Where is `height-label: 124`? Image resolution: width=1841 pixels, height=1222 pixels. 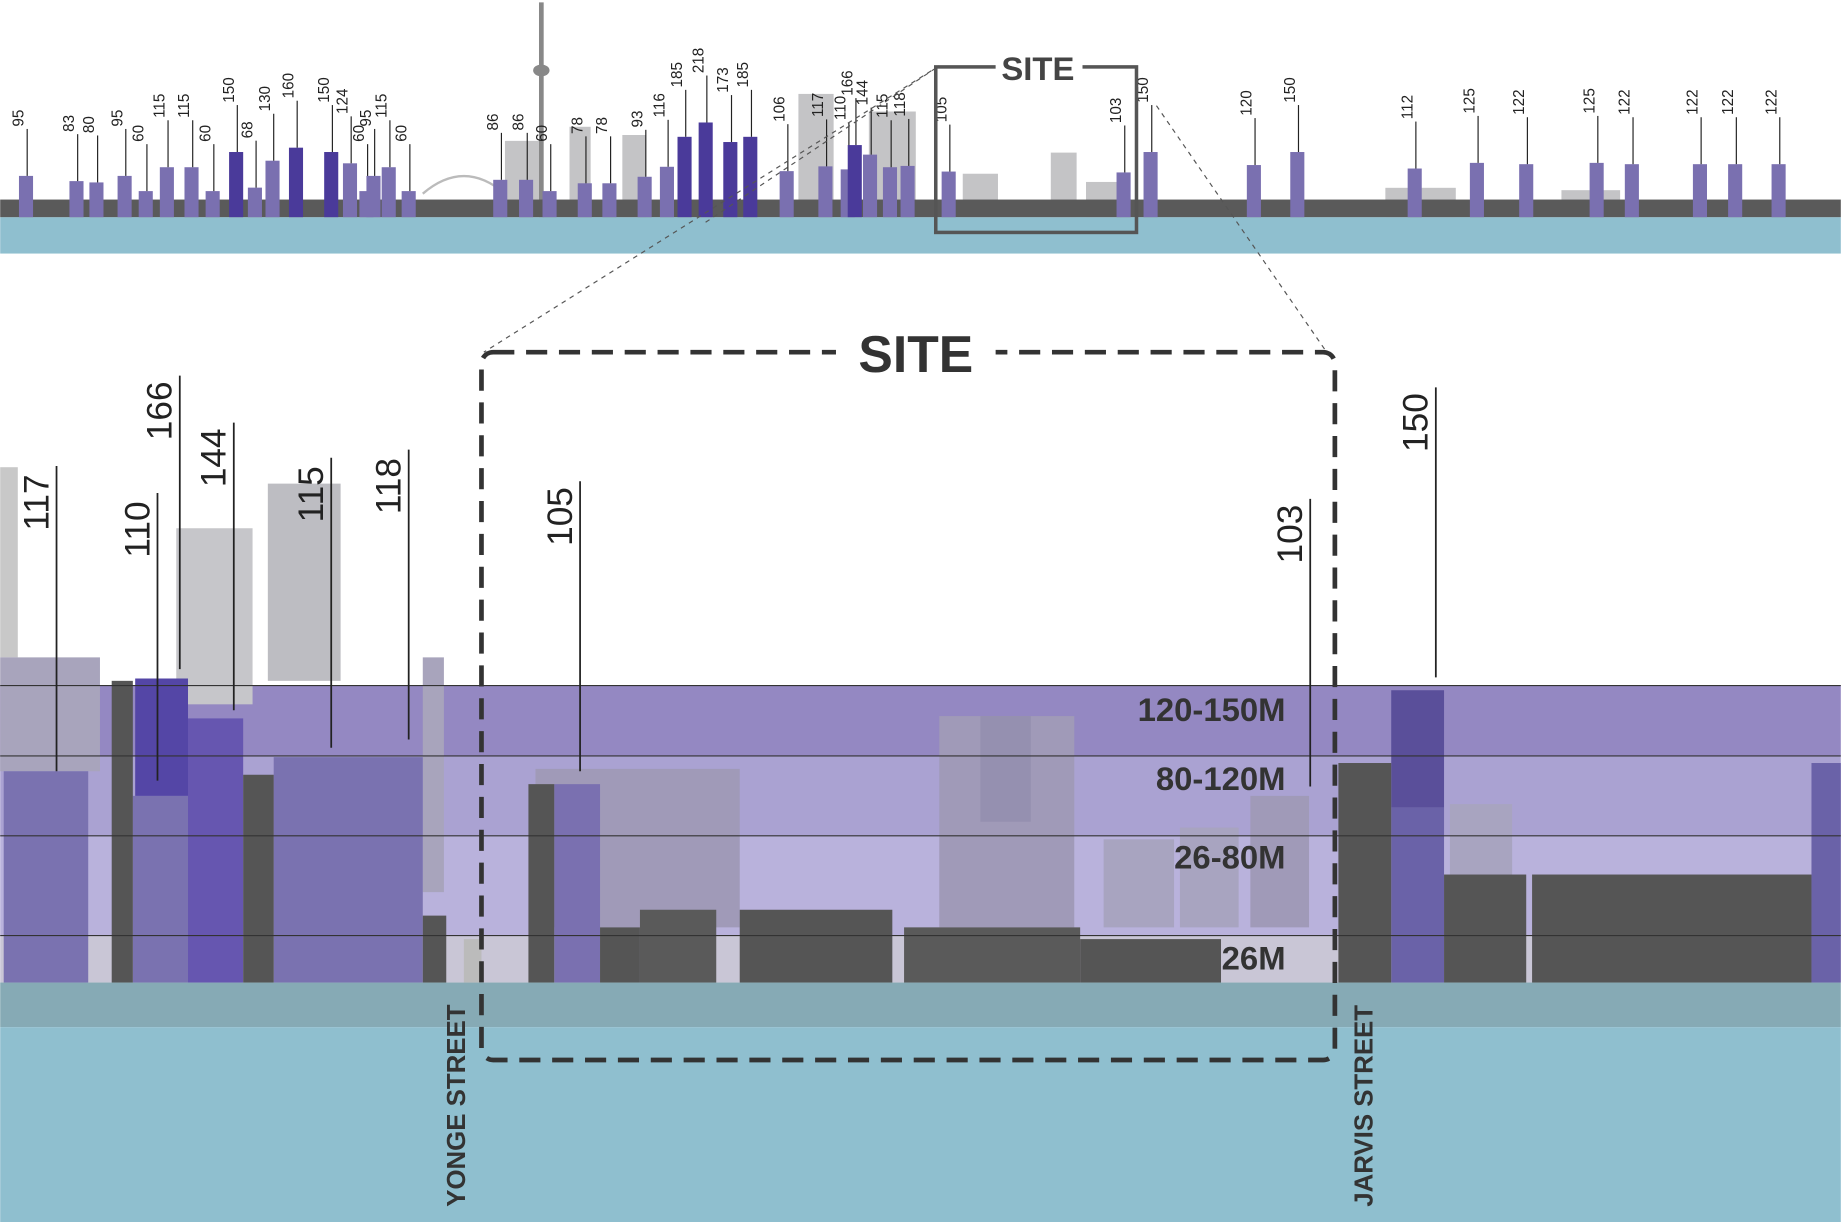
height-label: 124 is located at coordinates (343, 101).